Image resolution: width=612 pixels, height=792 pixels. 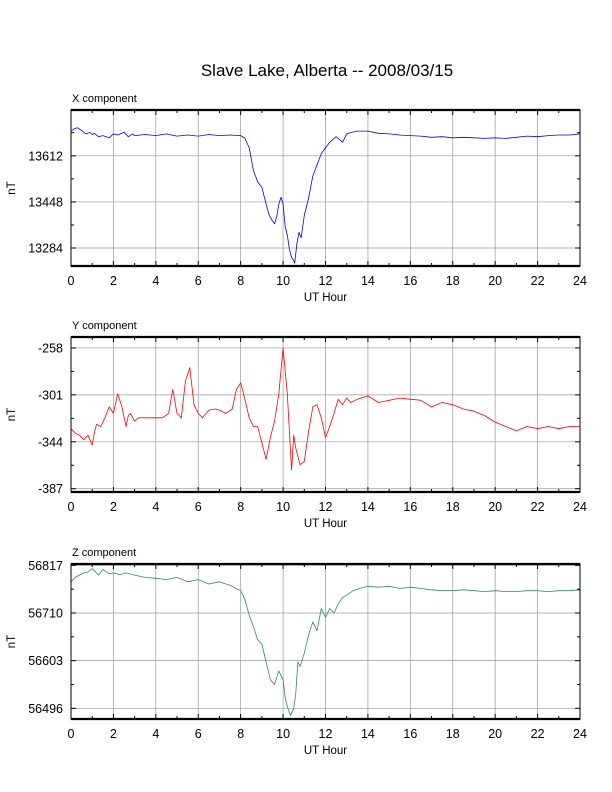 What do you see at coordinates (50, 395) in the screenshot?
I see `y-y-tick-label: -301` at bounding box center [50, 395].